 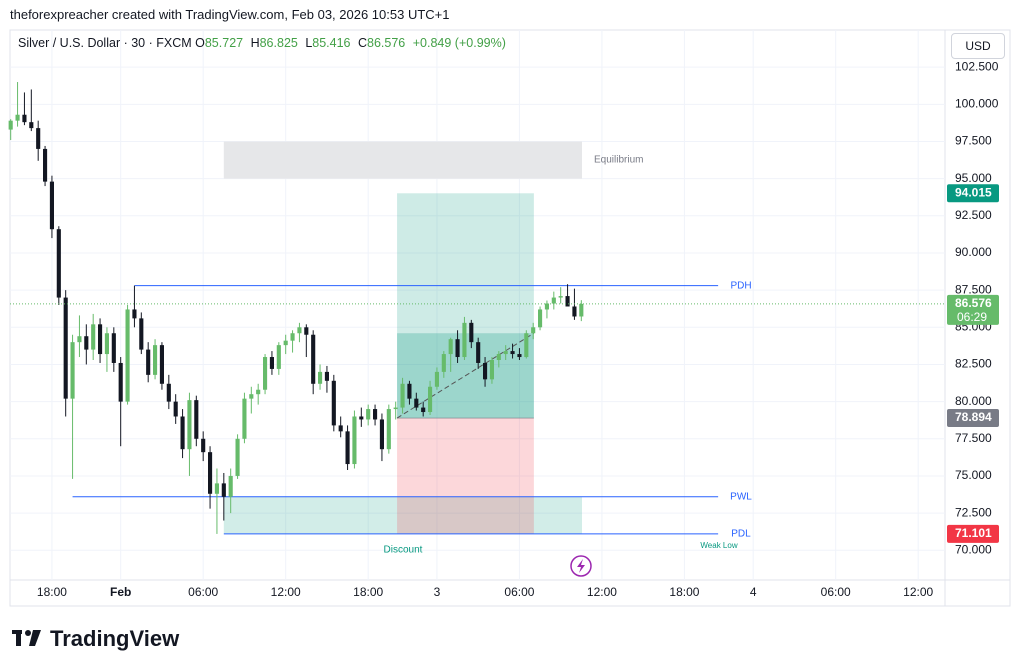 What do you see at coordinates (978, 46) in the screenshot?
I see `currency-button: USD` at bounding box center [978, 46].